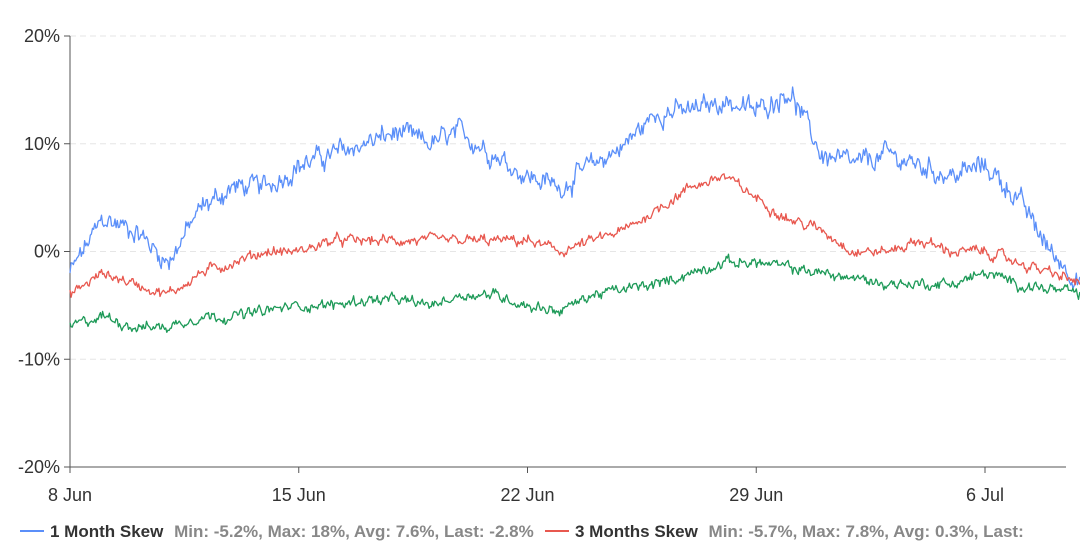 Image resolution: width=1080 pixels, height=543 pixels. Describe the element at coordinates (39, 467) in the screenshot. I see `y-tick-label: -20%` at that location.